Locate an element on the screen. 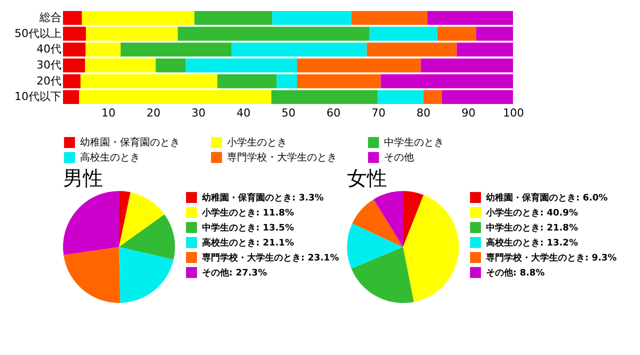 Image resolution: width=640 pixels, height=355 pixels. legend-label: 中学生のとき: 21.8% is located at coordinates (532, 228).